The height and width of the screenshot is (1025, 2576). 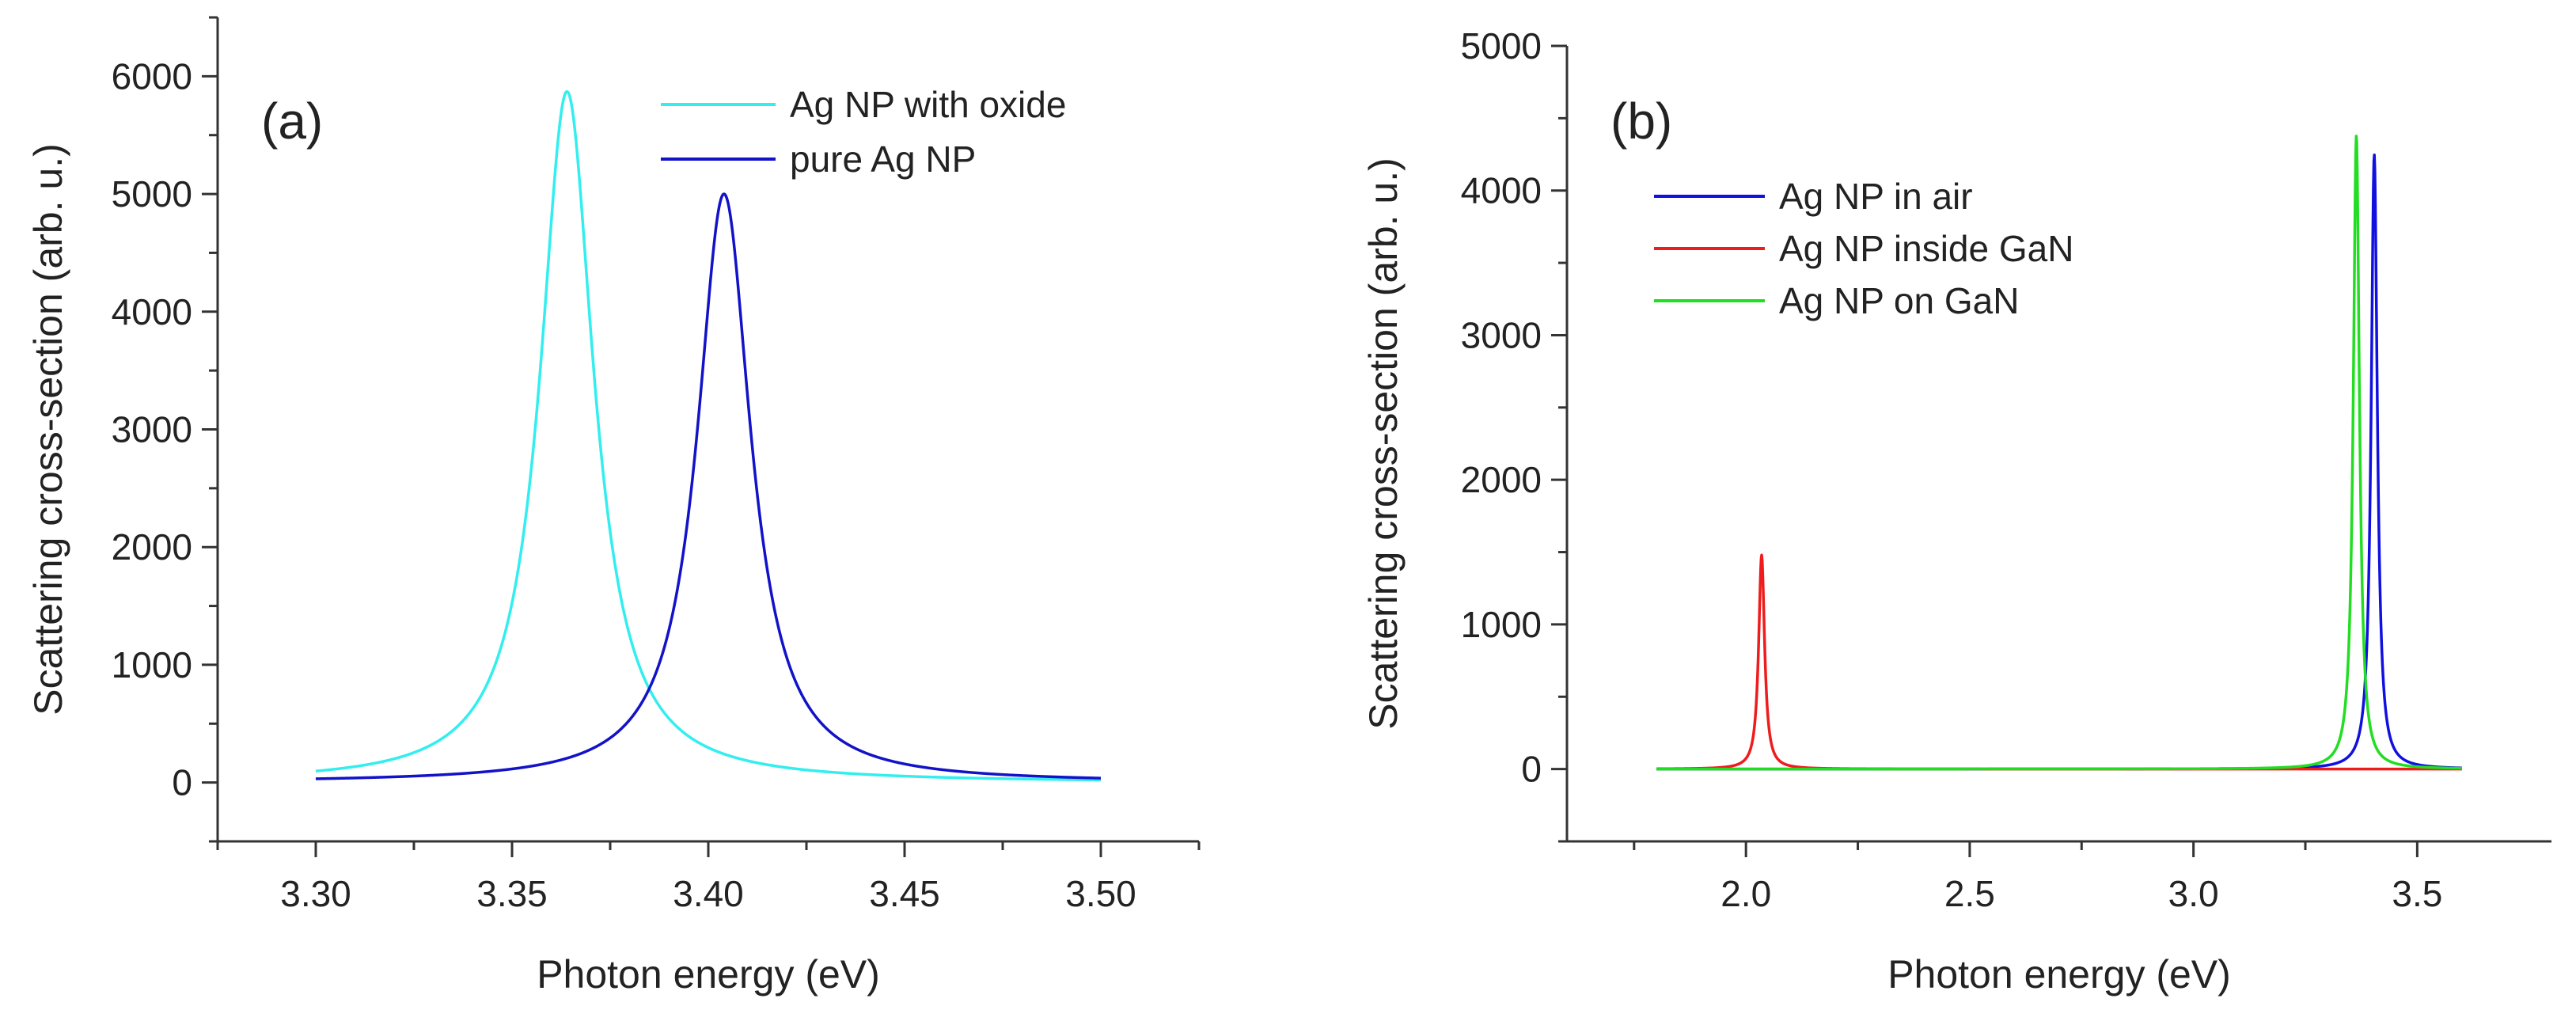 What do you see at coordinates (883, 159) in the screenshot?
I see `legend-label: pure Ag NP` at bounding box center [883, 159].